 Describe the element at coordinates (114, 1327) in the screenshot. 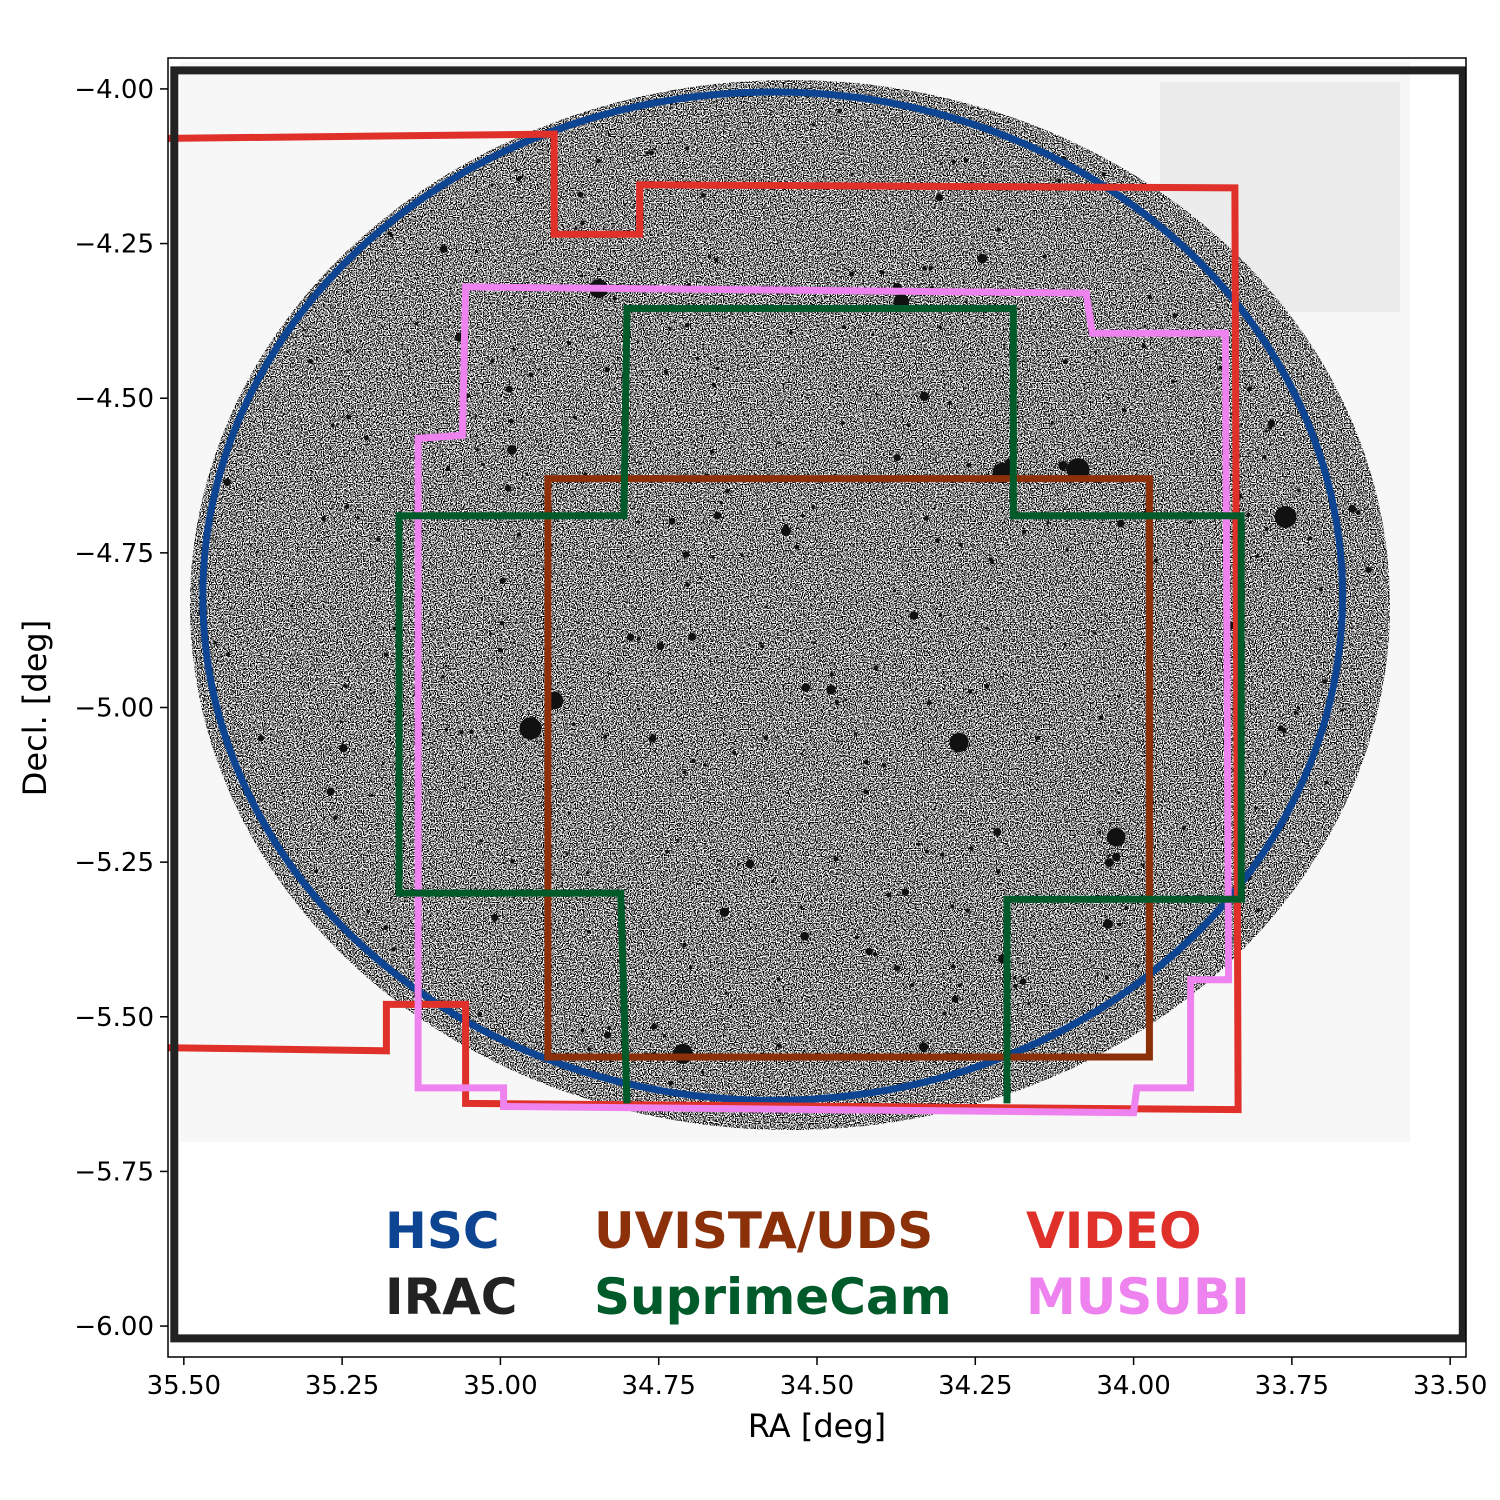

I see `y-tick-label: −6.00` at that location.